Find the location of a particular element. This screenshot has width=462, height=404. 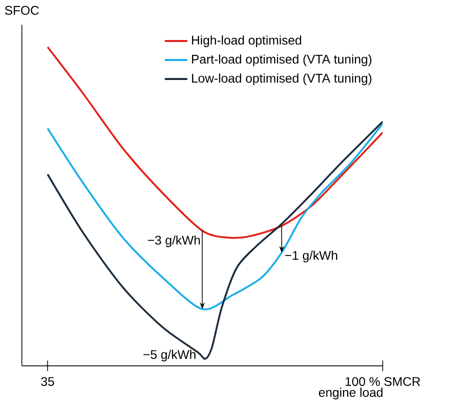

y-axis-title: SFOC is located at coordinates (21, 10).